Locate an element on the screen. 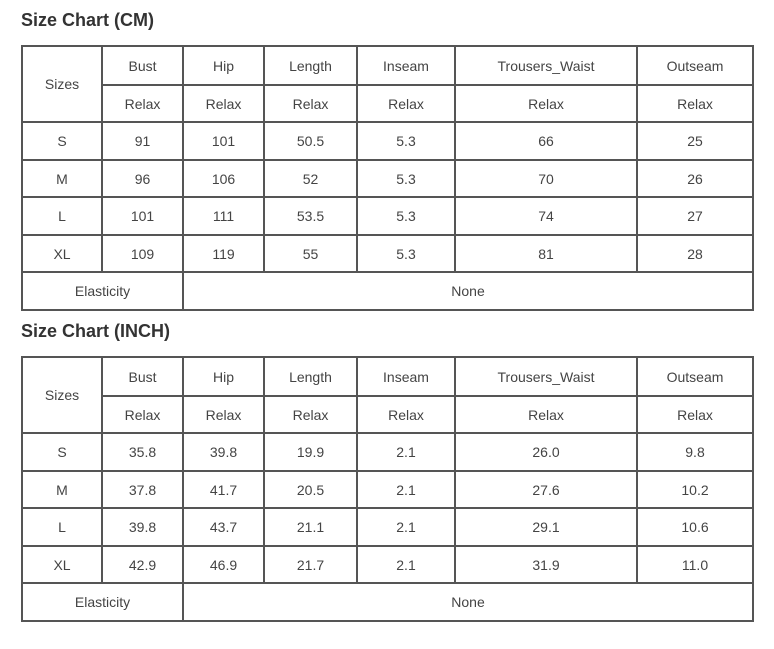  table-row: XL 109 119 55 5.3 81 28 is located at coordinates (387, 253).